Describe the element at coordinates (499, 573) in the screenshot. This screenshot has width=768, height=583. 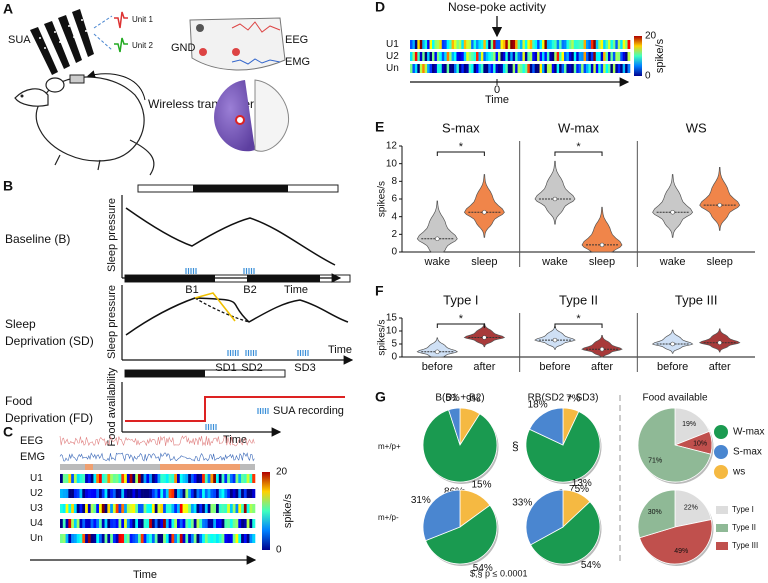
I see `footnote: $,§ p ≤ 0.0001` at that location.